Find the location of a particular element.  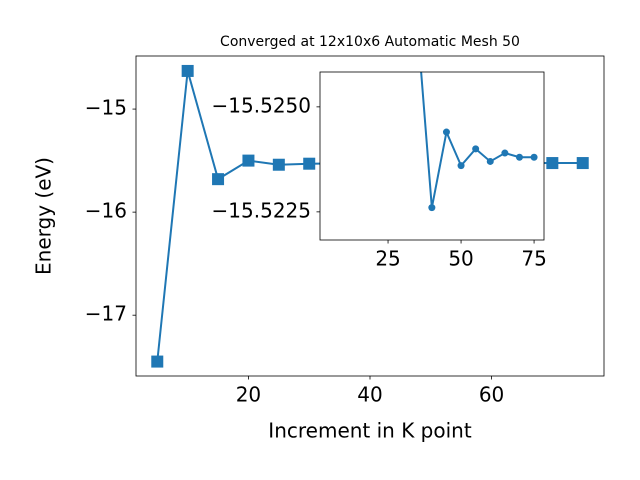

x-tick-label: 75 is located at coordinates (533, 259).